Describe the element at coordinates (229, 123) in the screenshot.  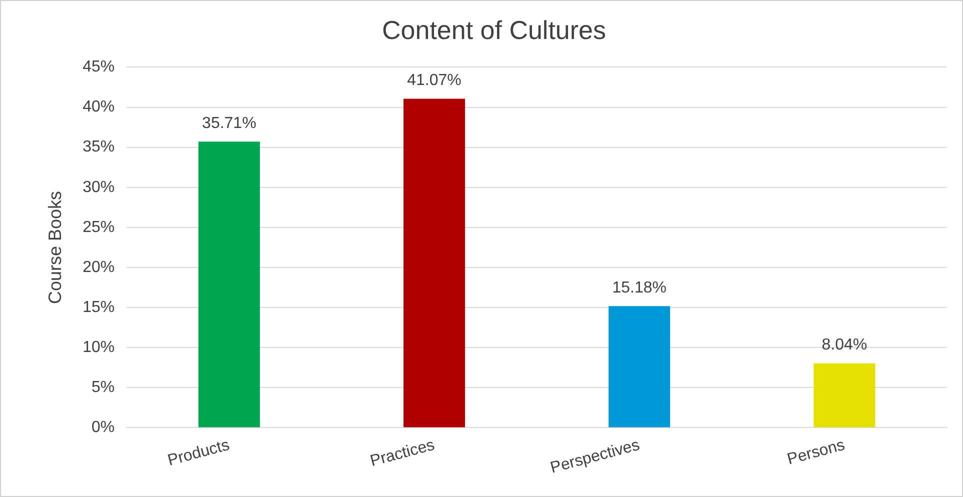
I see `data-label: 35.71%` at that location.